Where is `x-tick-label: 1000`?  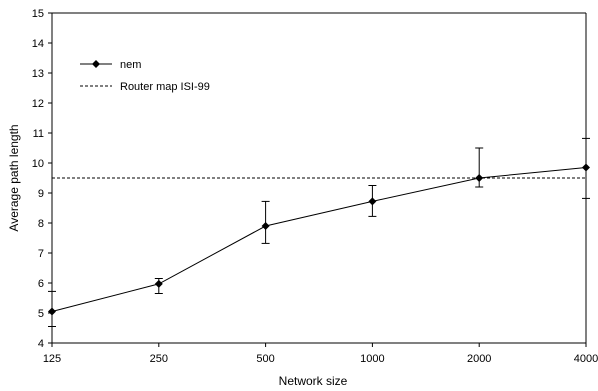 x-tick-label: 1000 is located at coordinates (372, 359).